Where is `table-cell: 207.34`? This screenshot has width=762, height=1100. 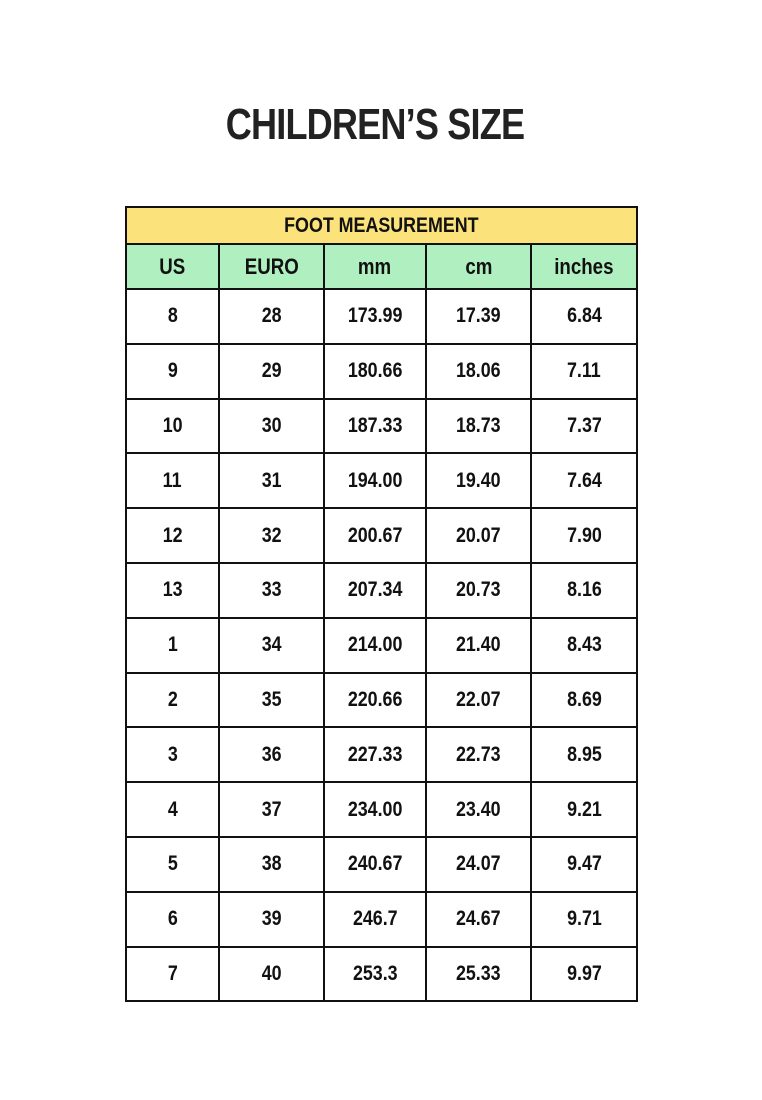 table-cell: 207.34 is located at coordinates (375, 590).